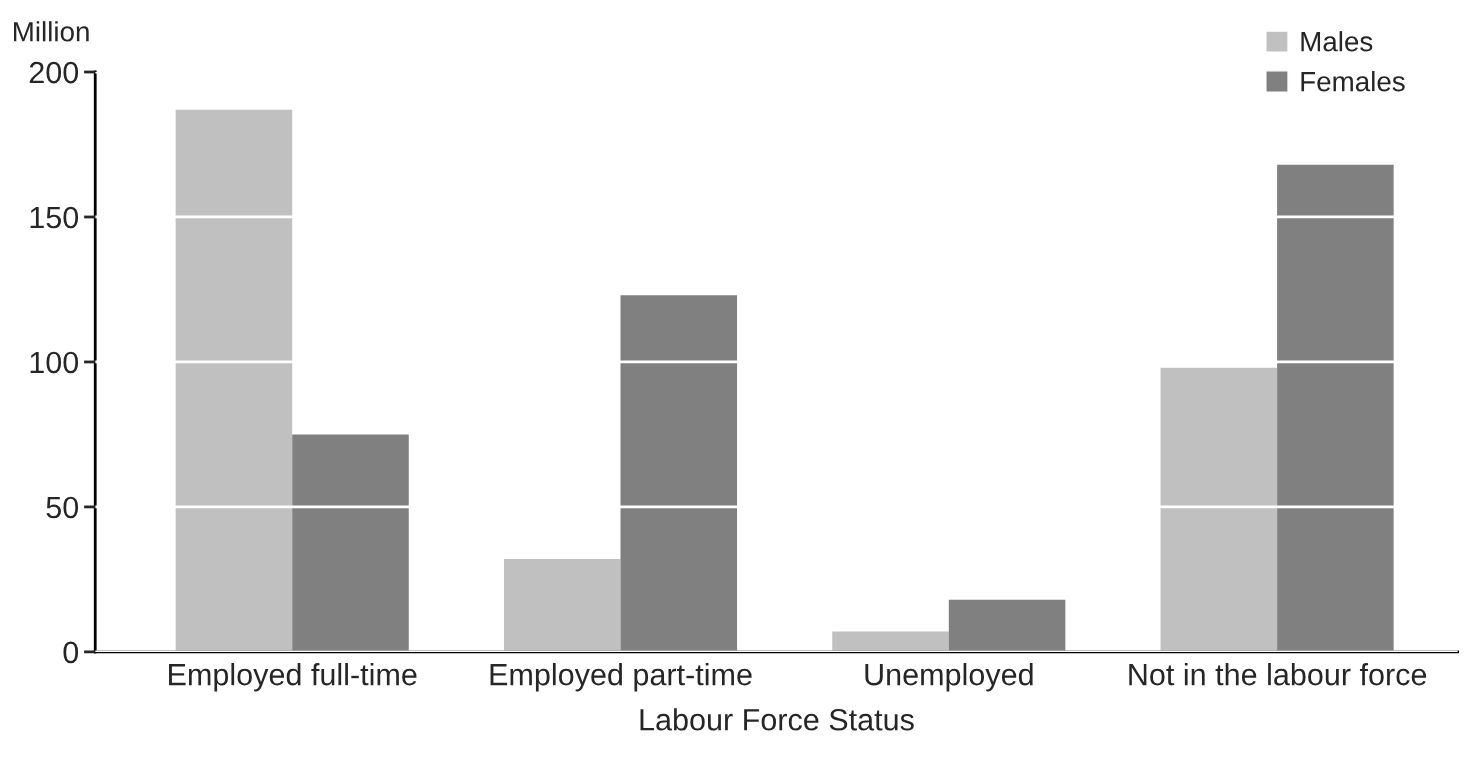  I want to click on y-tick-label: 200, so click(54, 72).